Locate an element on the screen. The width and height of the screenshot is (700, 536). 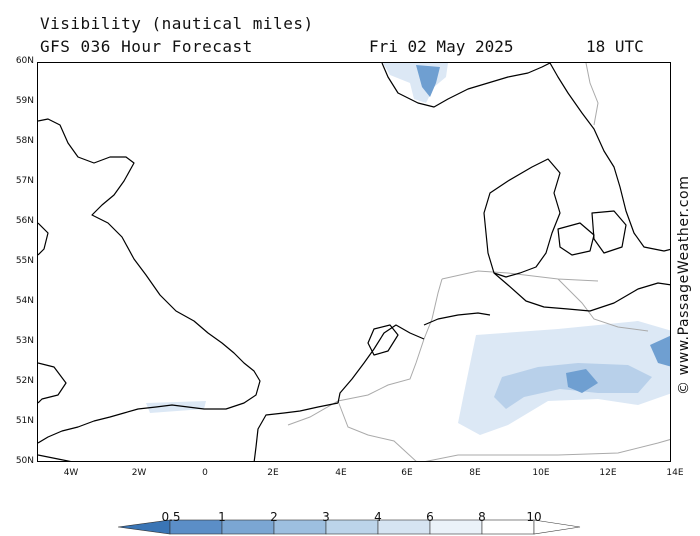
lat-label-52n: 52N is located at coordinates (24, 381).